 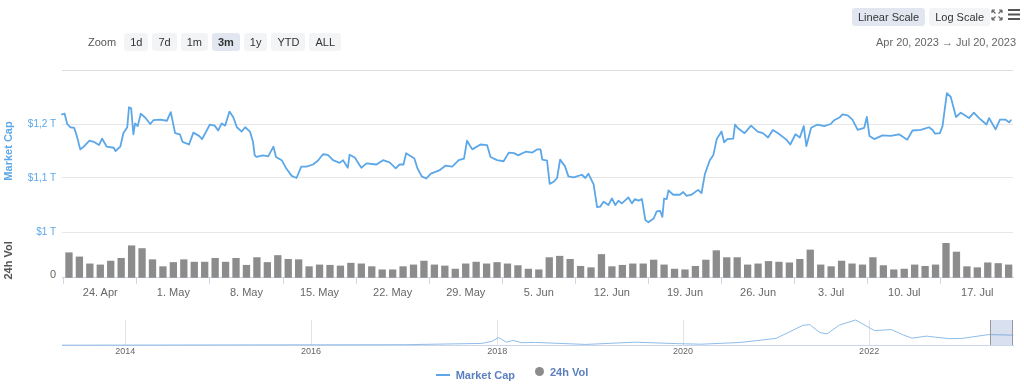 I want to click on x-tick-label: 3. Jul, so click(x=831, y=292).